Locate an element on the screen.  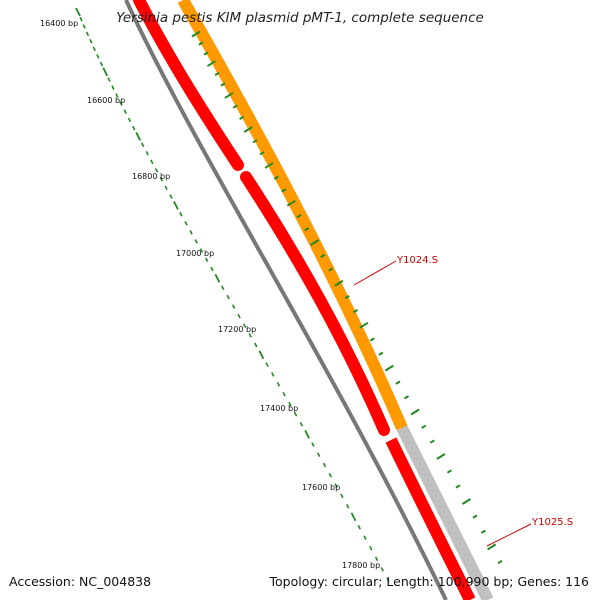
ruler-label-16400: 16400 bp is located at coordinates (59, 23).